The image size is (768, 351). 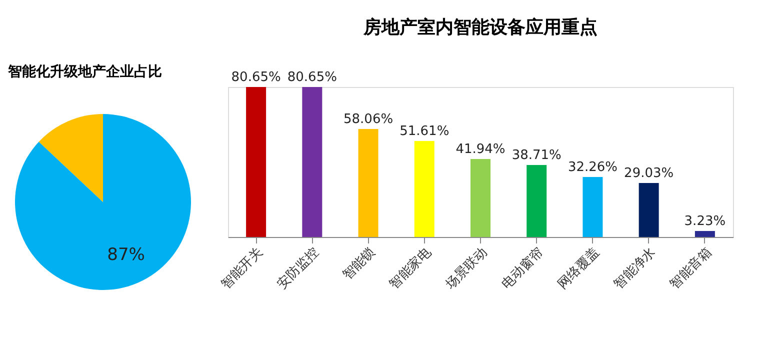 I want to click on chart-title: 智能化升级地产企业占比, so click(x=84, y=71).